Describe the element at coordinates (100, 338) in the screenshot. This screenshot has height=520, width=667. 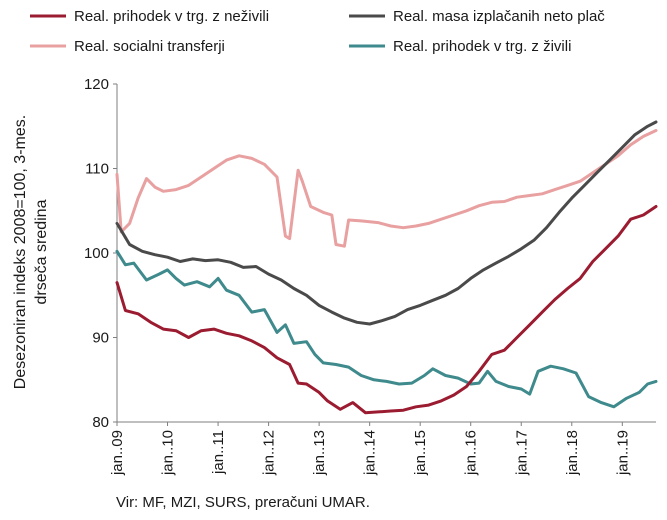
I see `y-tick-label: 90` at that location.